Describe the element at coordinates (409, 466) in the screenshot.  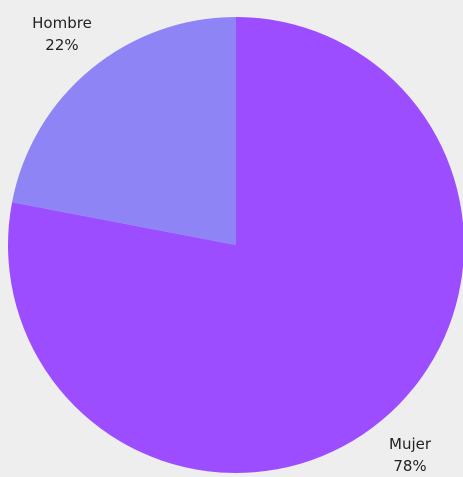
I see `slice-value-label: 78%` at that location.